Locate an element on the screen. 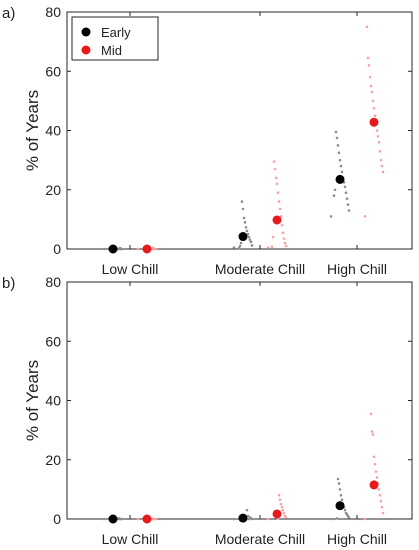 The height and width of the screenshot is (550, 419). legend-marker is located at coordinates (86, 50).